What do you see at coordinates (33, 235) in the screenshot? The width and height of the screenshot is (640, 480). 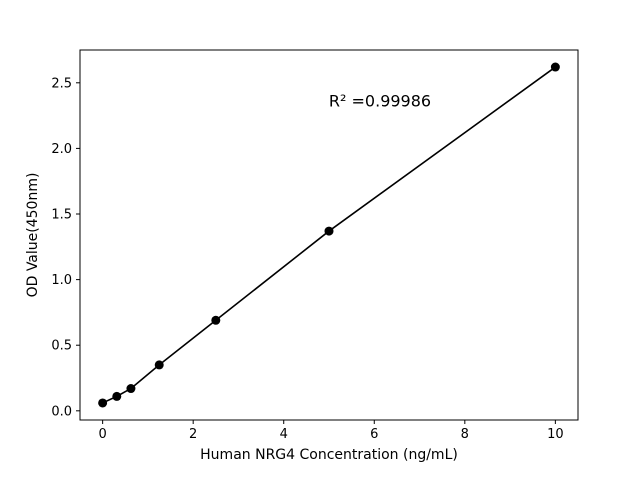 I see `y-axis-label: OD Value(450nm)` at bounding box center [33, 235].